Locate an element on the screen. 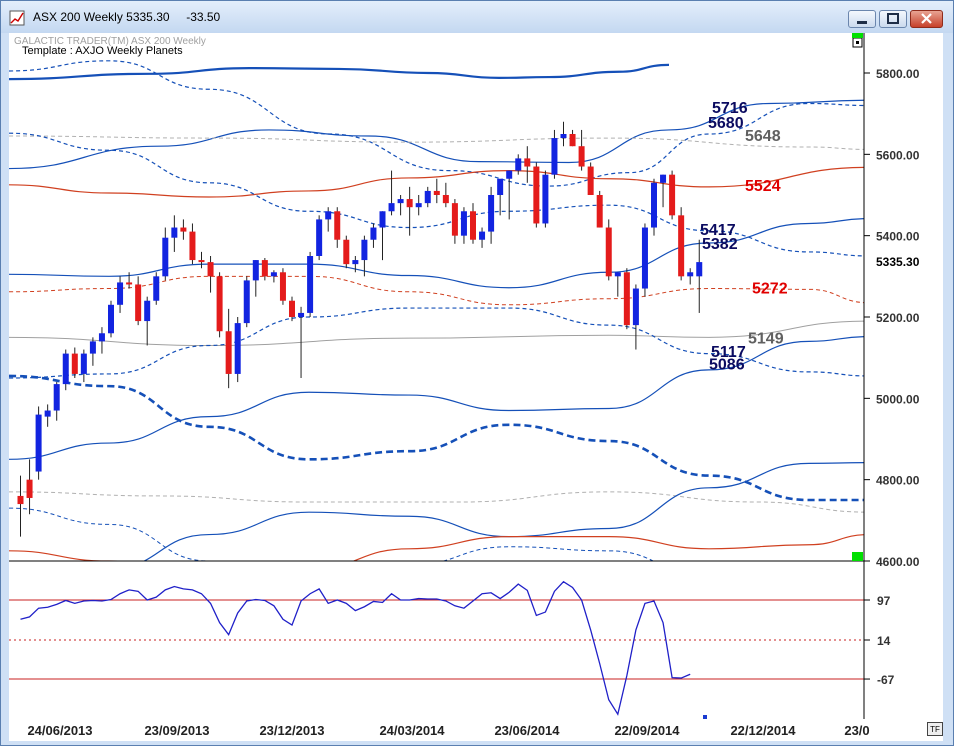 The image size is (954, 746). top-green-marker is located at coordinates (857, 35).